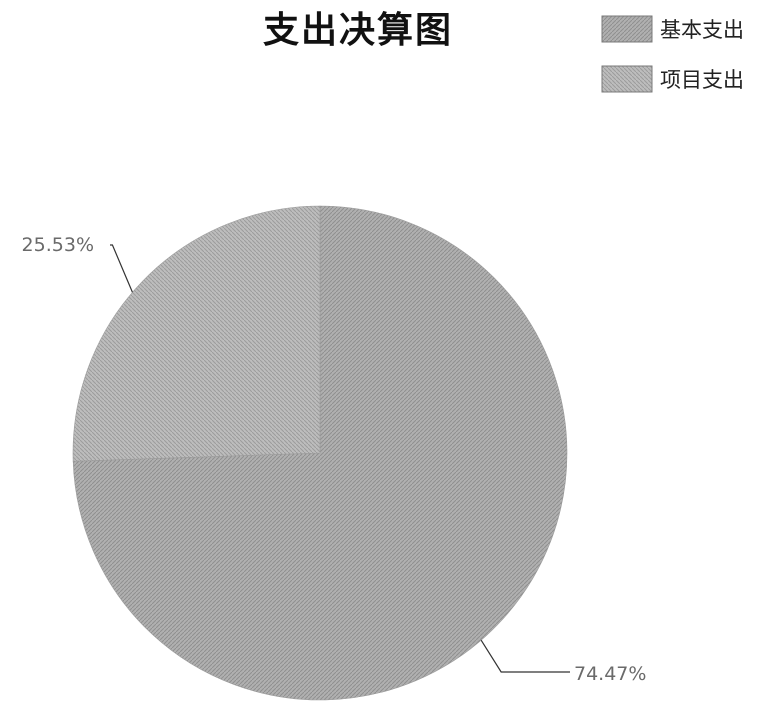 The image size is (759, 725). I want to click on leader-line-basic, so click(525, 656).